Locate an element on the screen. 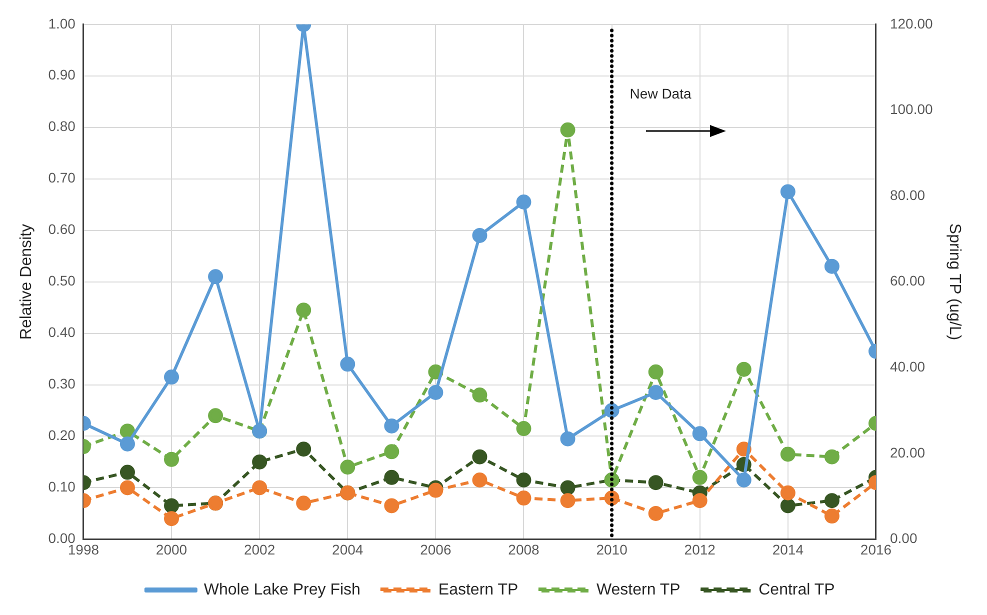 This screenshot has width=987, height=615. y2-axis-title: Spring TP (ug/L) is located at coordinates (954, 281).